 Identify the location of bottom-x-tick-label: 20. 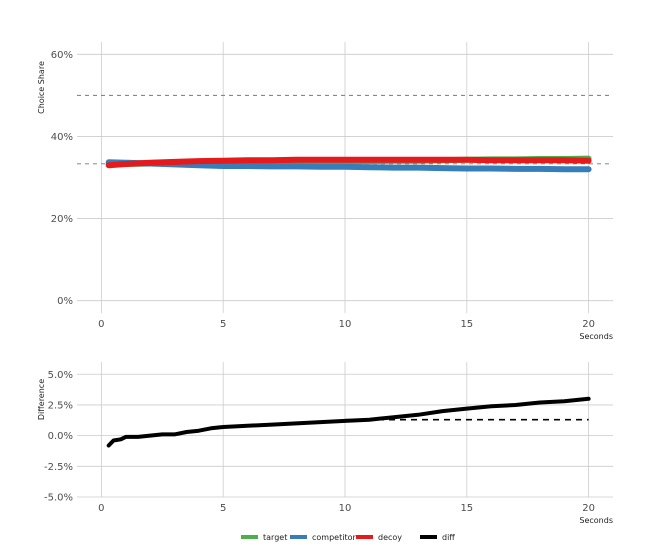
(588, 508).